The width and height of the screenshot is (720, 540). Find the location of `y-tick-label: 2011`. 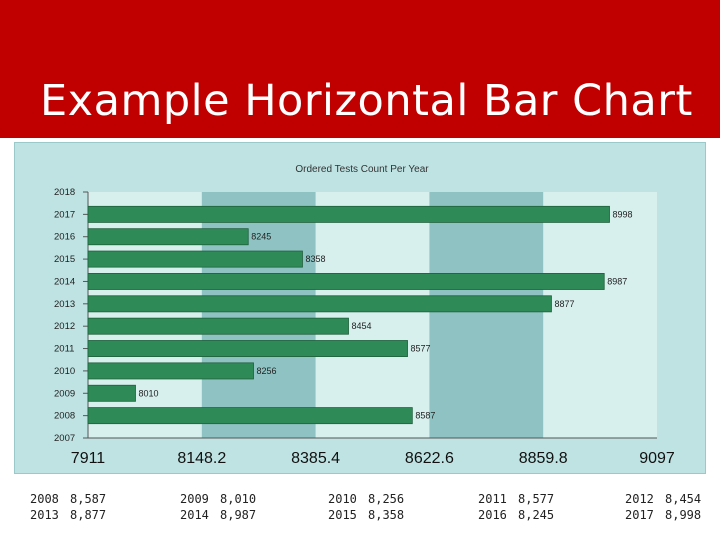

y-tick-label: 2011 is located at coordinates (64, 349).